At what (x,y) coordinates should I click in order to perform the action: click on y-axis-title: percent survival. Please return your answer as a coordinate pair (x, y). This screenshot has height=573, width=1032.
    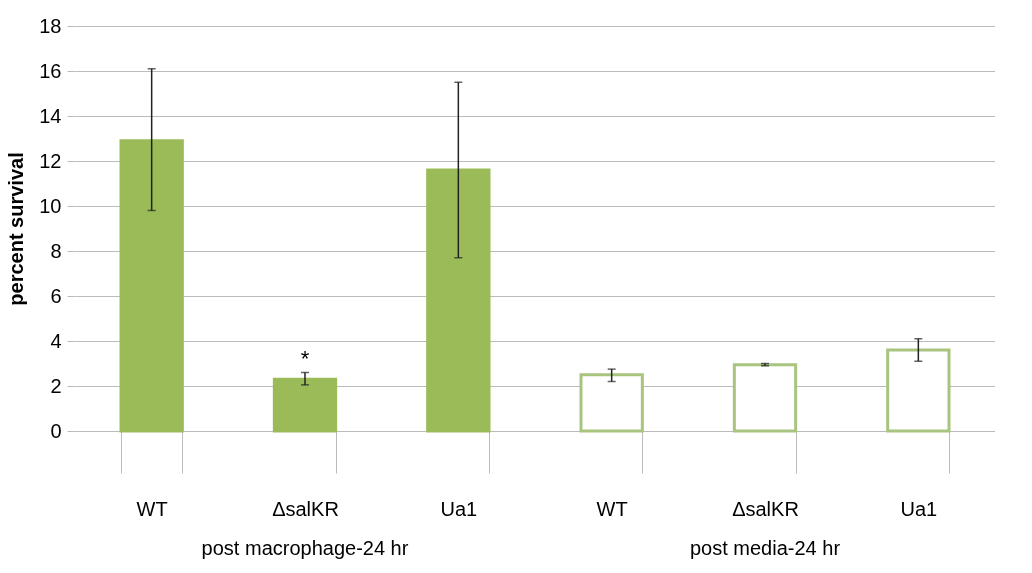
    Looking at the image, I should click on (16, 229).